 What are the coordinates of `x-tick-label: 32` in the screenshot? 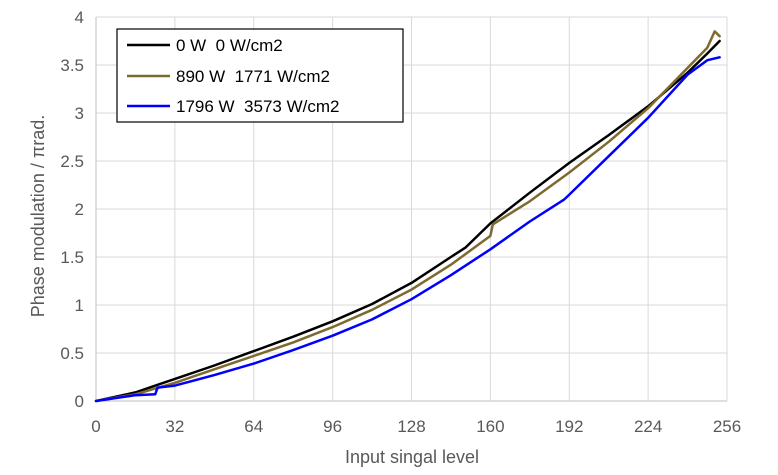 It's located at (174, 426).